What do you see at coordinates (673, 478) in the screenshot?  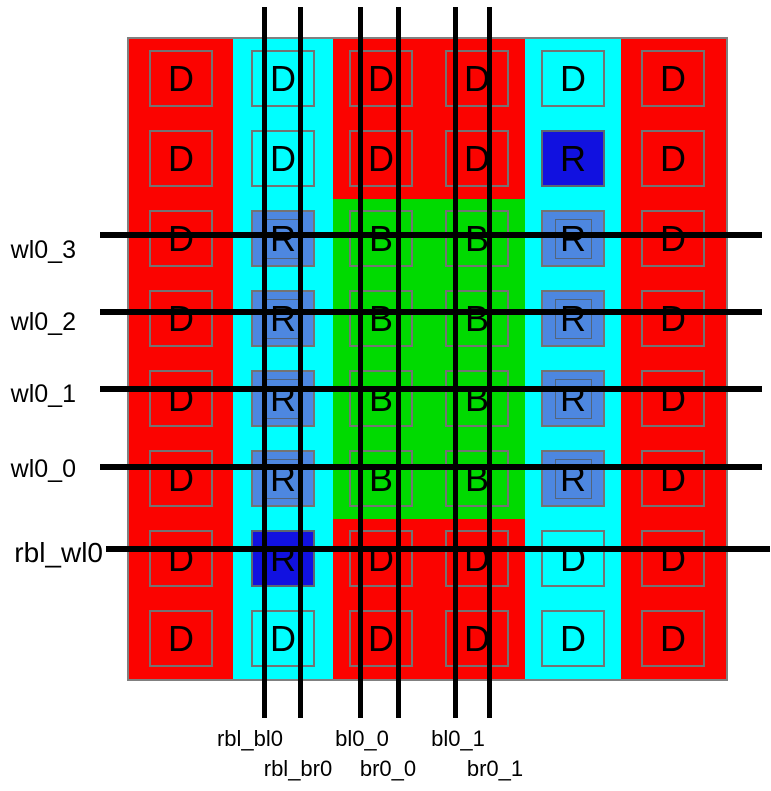 I see `cell-r6-c6-D: D` at bounding box center [673, 478].